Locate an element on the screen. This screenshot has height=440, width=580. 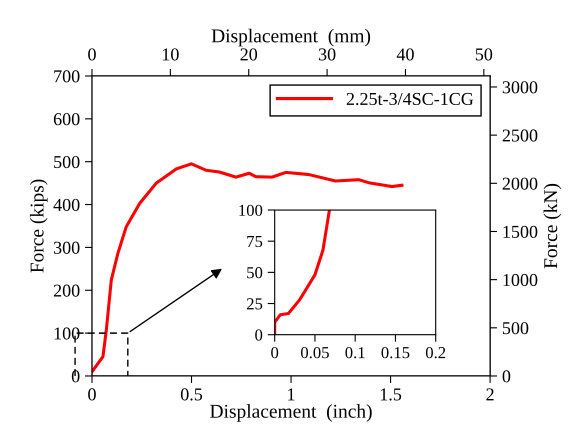
x2-tick-label: 10 is located at coordinates (170, 54).